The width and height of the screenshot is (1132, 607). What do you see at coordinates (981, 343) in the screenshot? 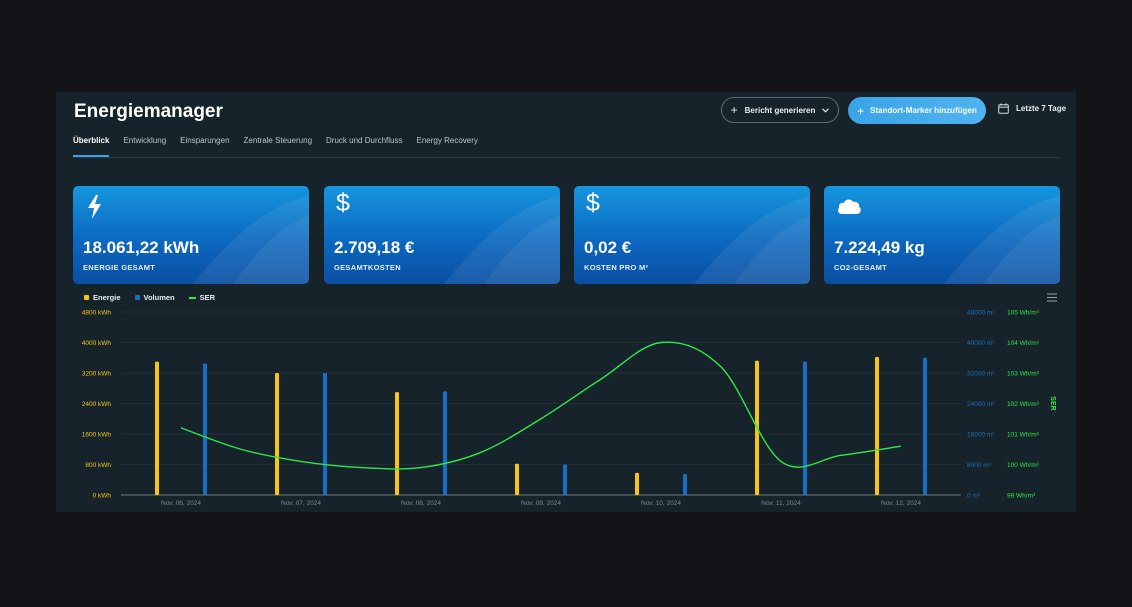
I see `y-tick-label-right-volumen: 40000 m³` at bounding box center [981, 343].